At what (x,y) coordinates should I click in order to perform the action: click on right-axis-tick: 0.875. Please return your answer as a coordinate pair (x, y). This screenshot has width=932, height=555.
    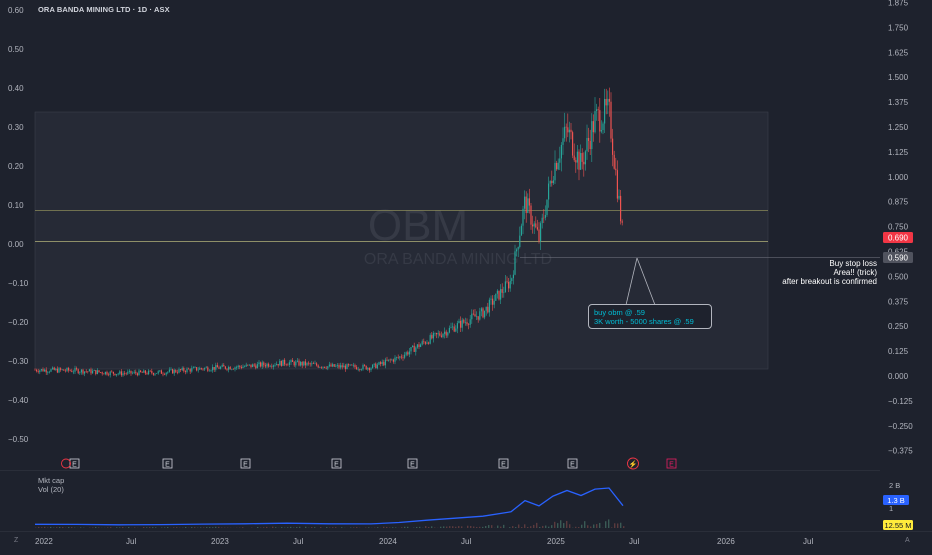
    Looking at the image, I should click on (898, 202).